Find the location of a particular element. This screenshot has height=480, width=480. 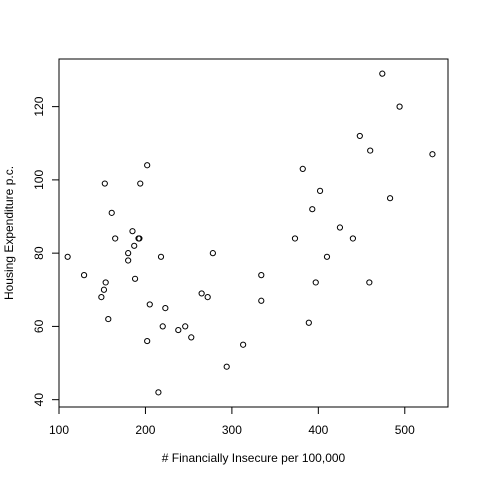

x-tick-label: 300 is located at coordinates (232, 430).